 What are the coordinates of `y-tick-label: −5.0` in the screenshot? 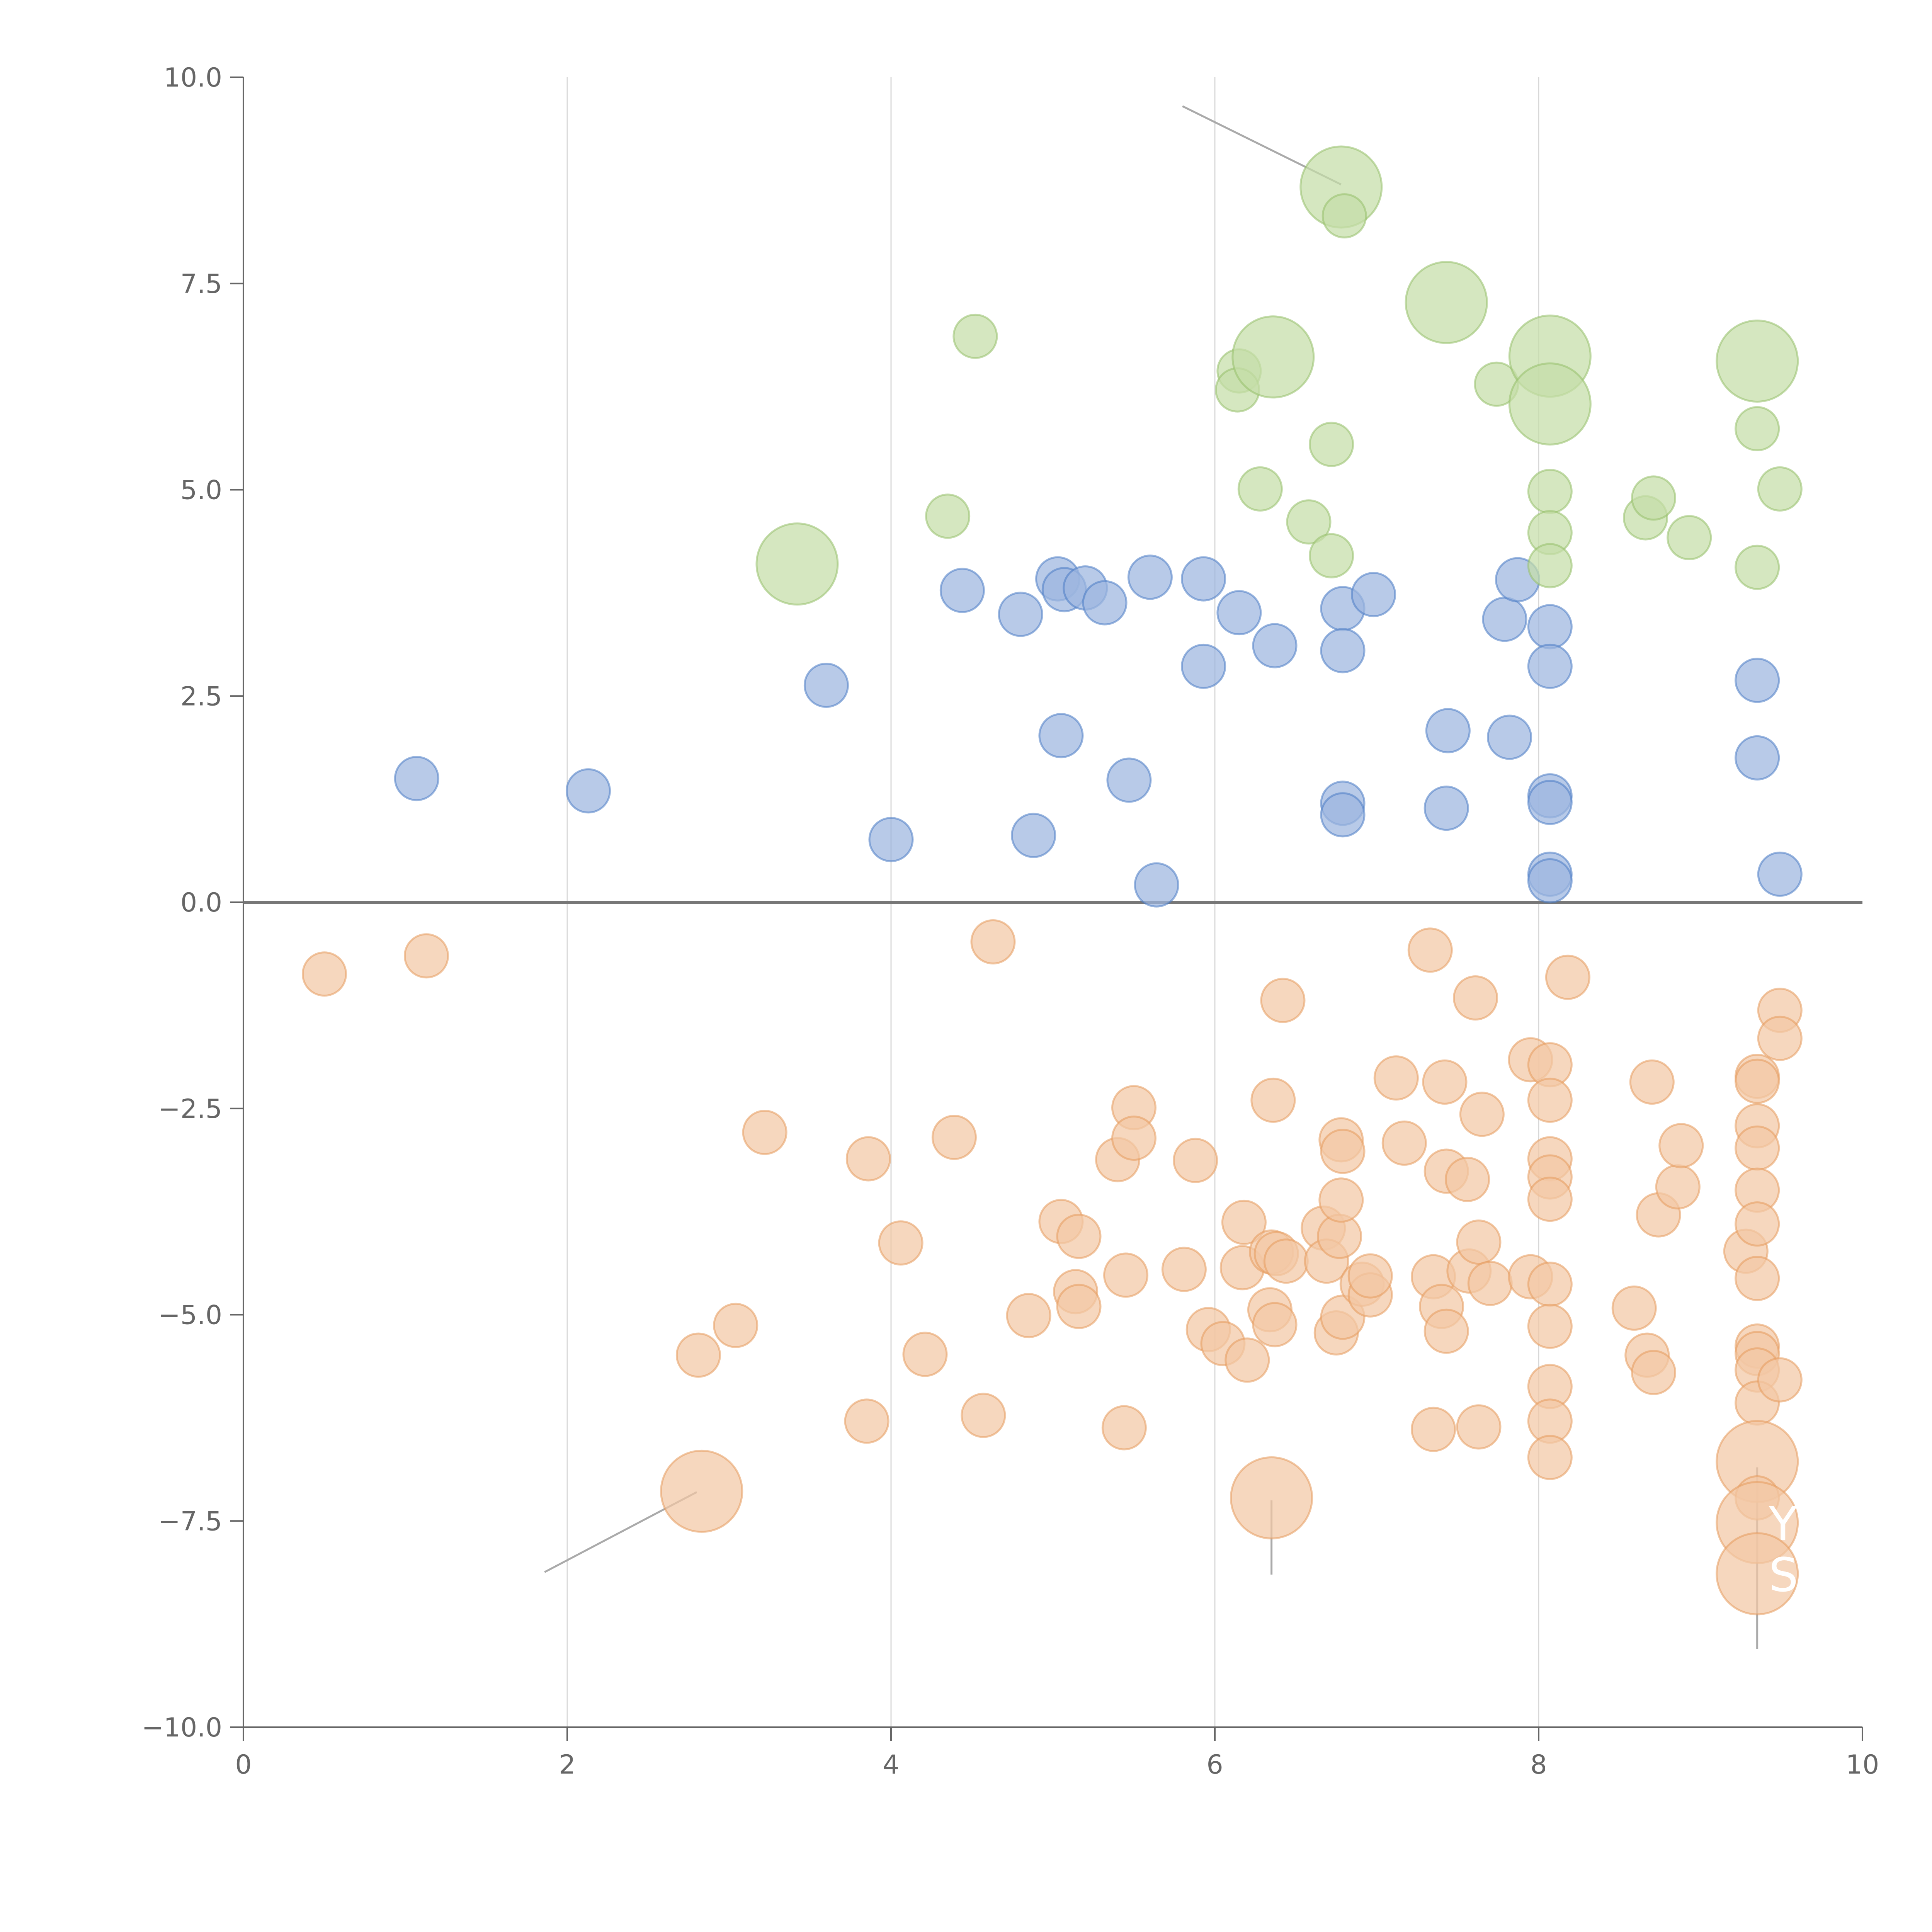 It's located at (190, 1315).